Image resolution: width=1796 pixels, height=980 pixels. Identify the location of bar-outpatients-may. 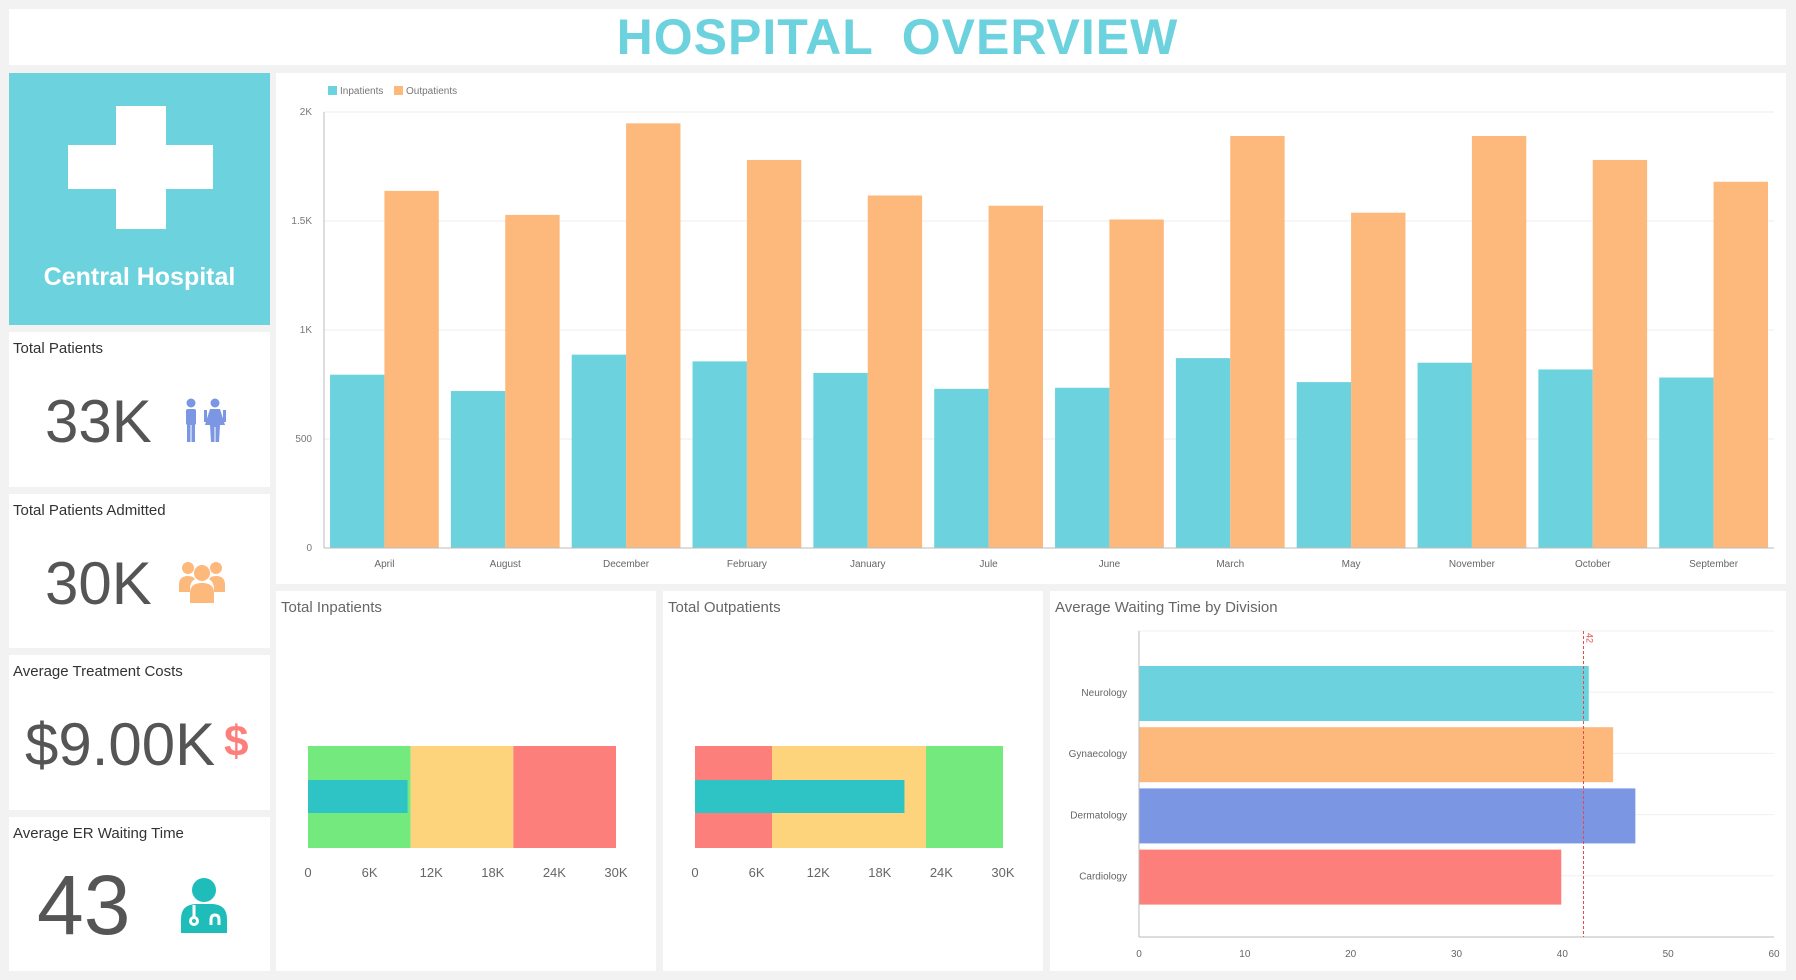
(1378, 380).